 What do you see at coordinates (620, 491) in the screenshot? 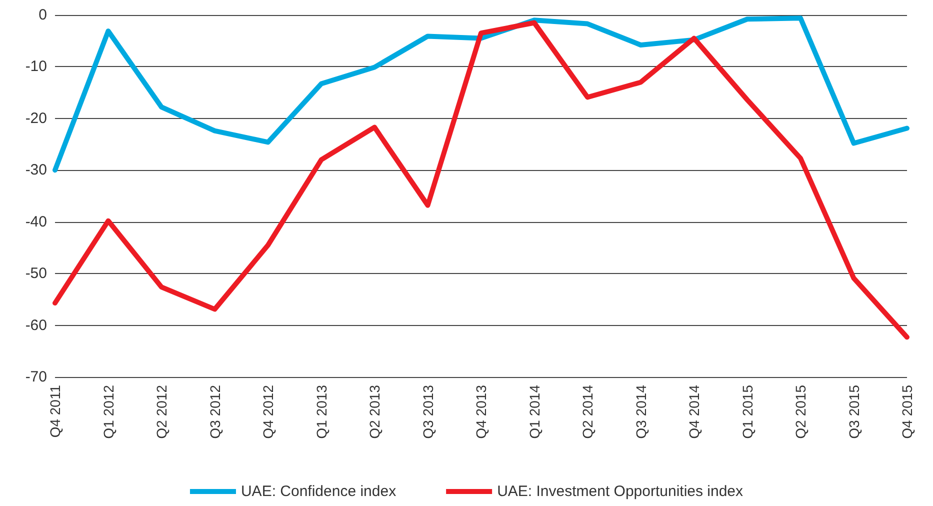
I see `legend-label: UAE: Investment Opportunities index` at bounding box center [620, 491].